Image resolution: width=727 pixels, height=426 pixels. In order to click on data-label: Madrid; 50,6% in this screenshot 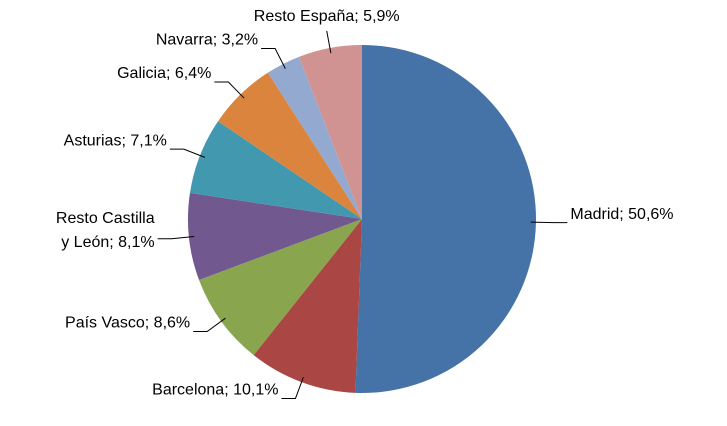, I will do `click(621, 214)`.